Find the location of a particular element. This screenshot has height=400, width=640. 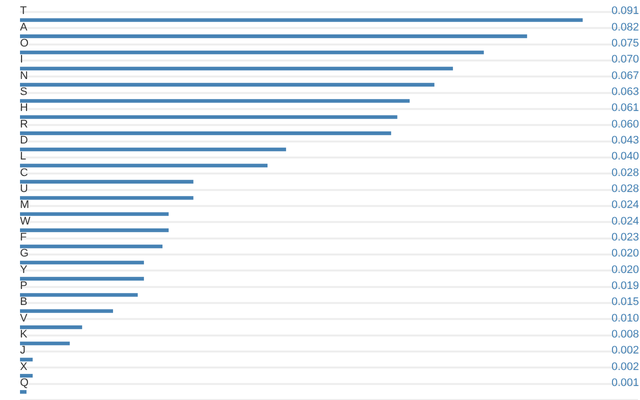

data-label: 0.070 is located at coordinates (625, 60).